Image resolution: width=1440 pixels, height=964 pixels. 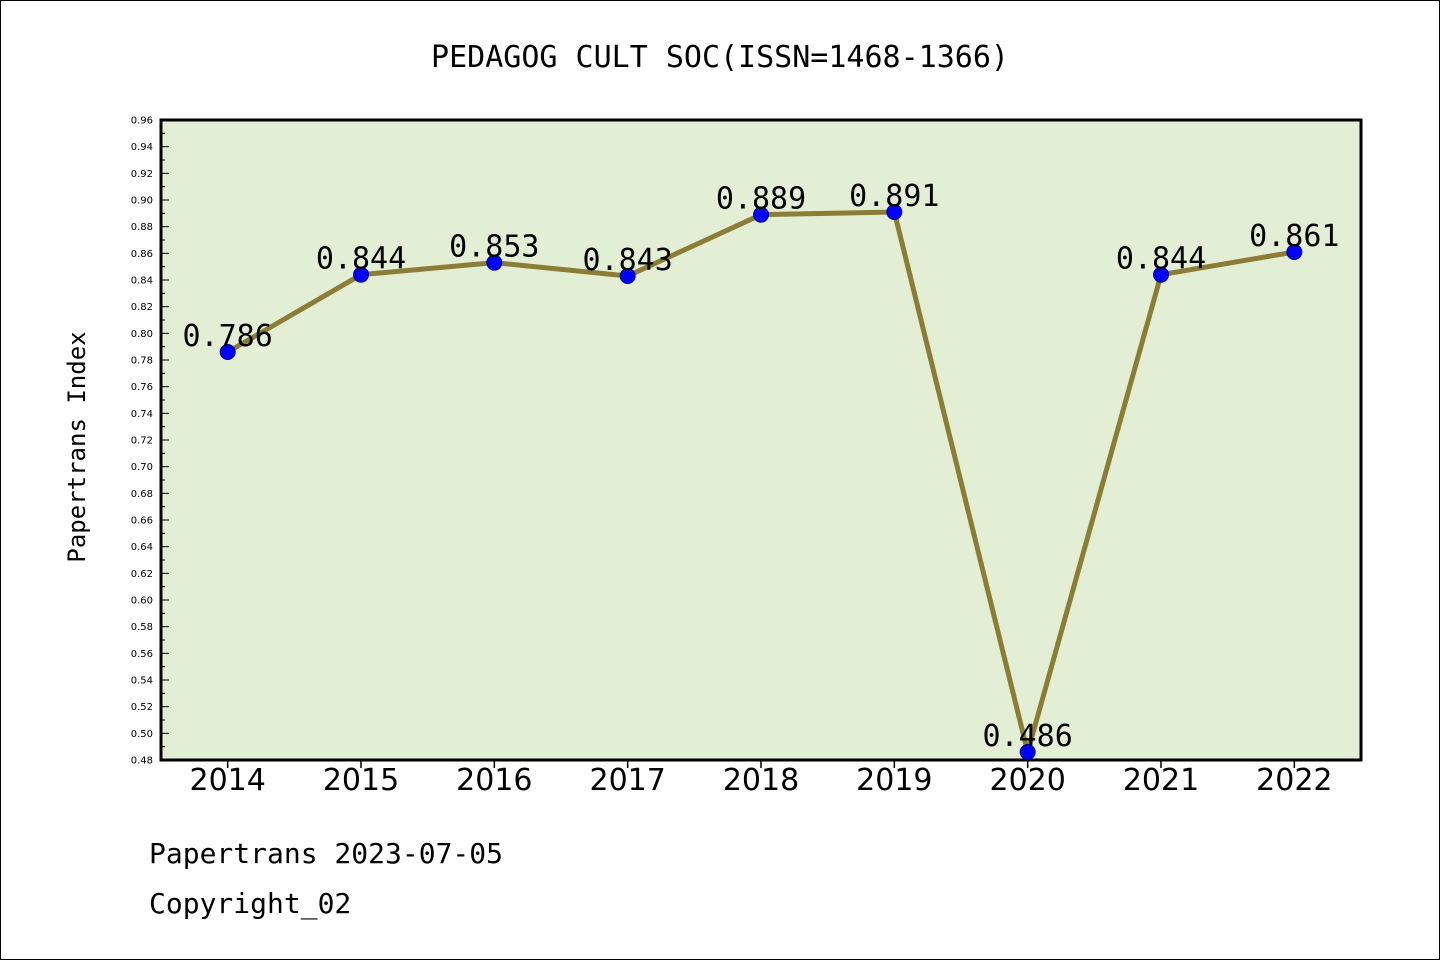 I want to click on y-tick-label: 0.50, so click(x=142, y=734).